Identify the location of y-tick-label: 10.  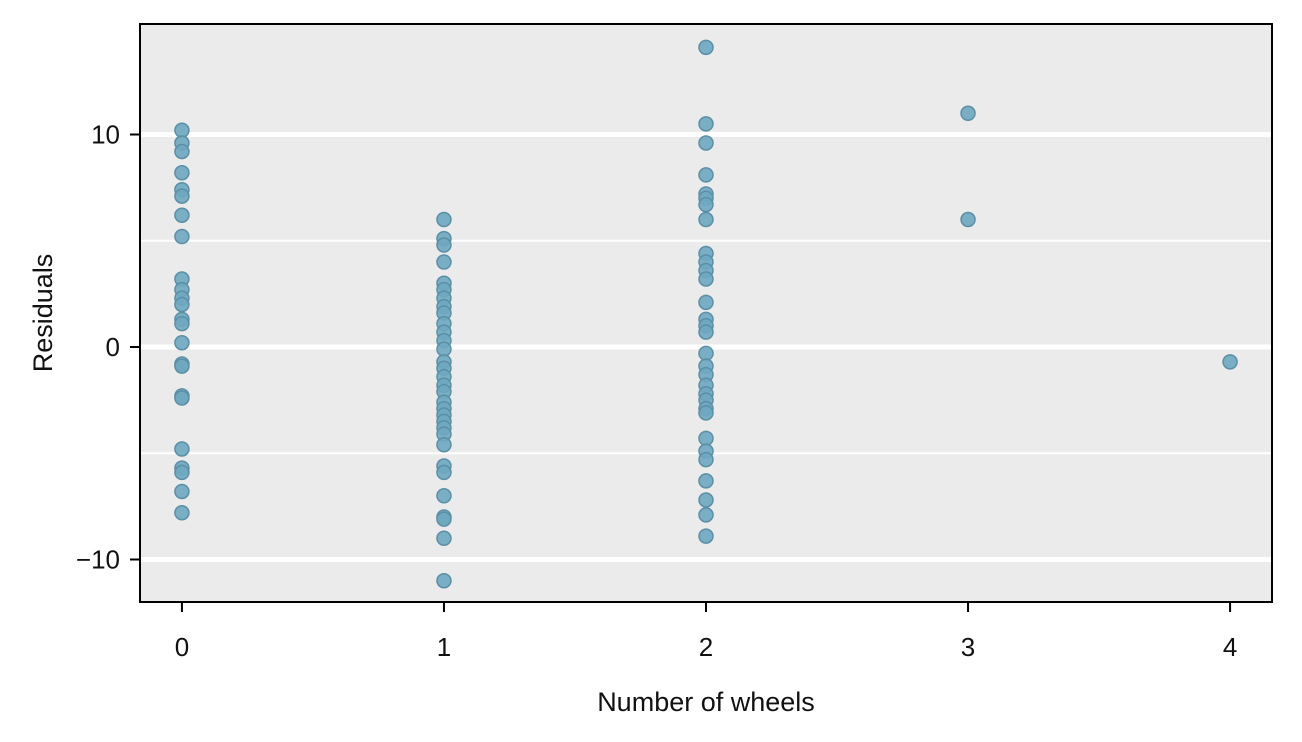
(105, 135).